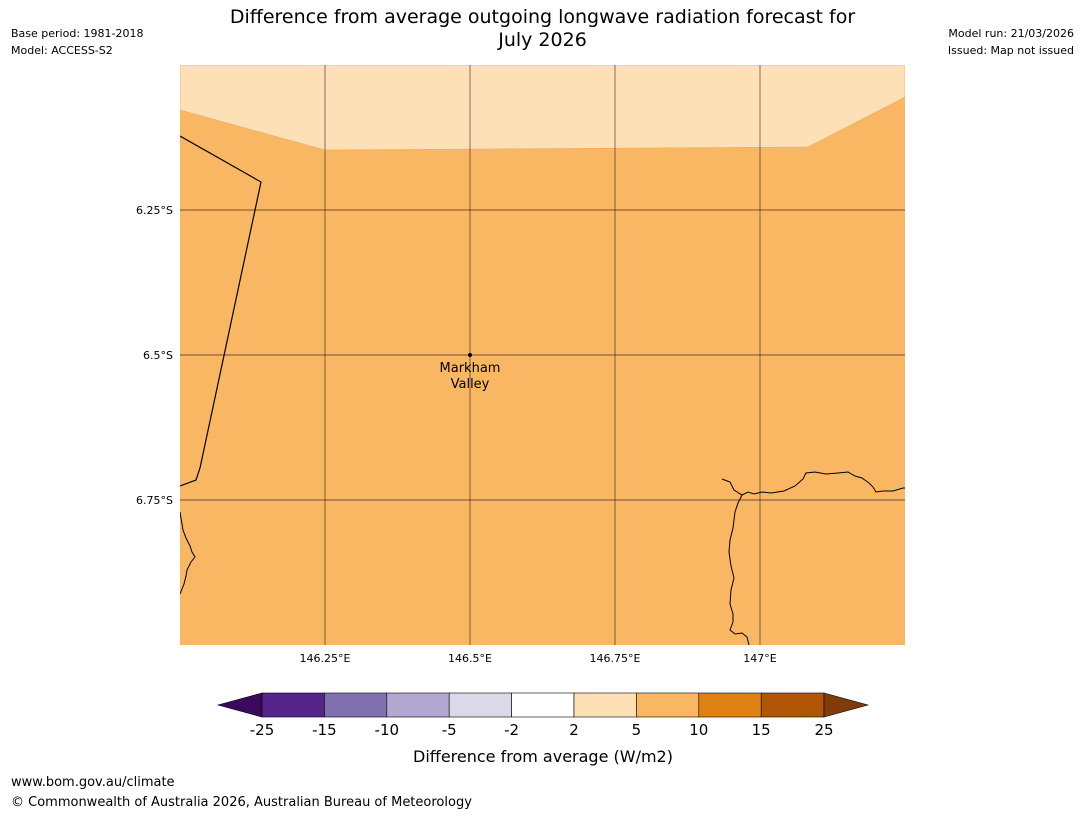 Image resolution: width=1085 pixels, height=816 pixels. I want to click on anomaly-fill-light, so click(542, 108).